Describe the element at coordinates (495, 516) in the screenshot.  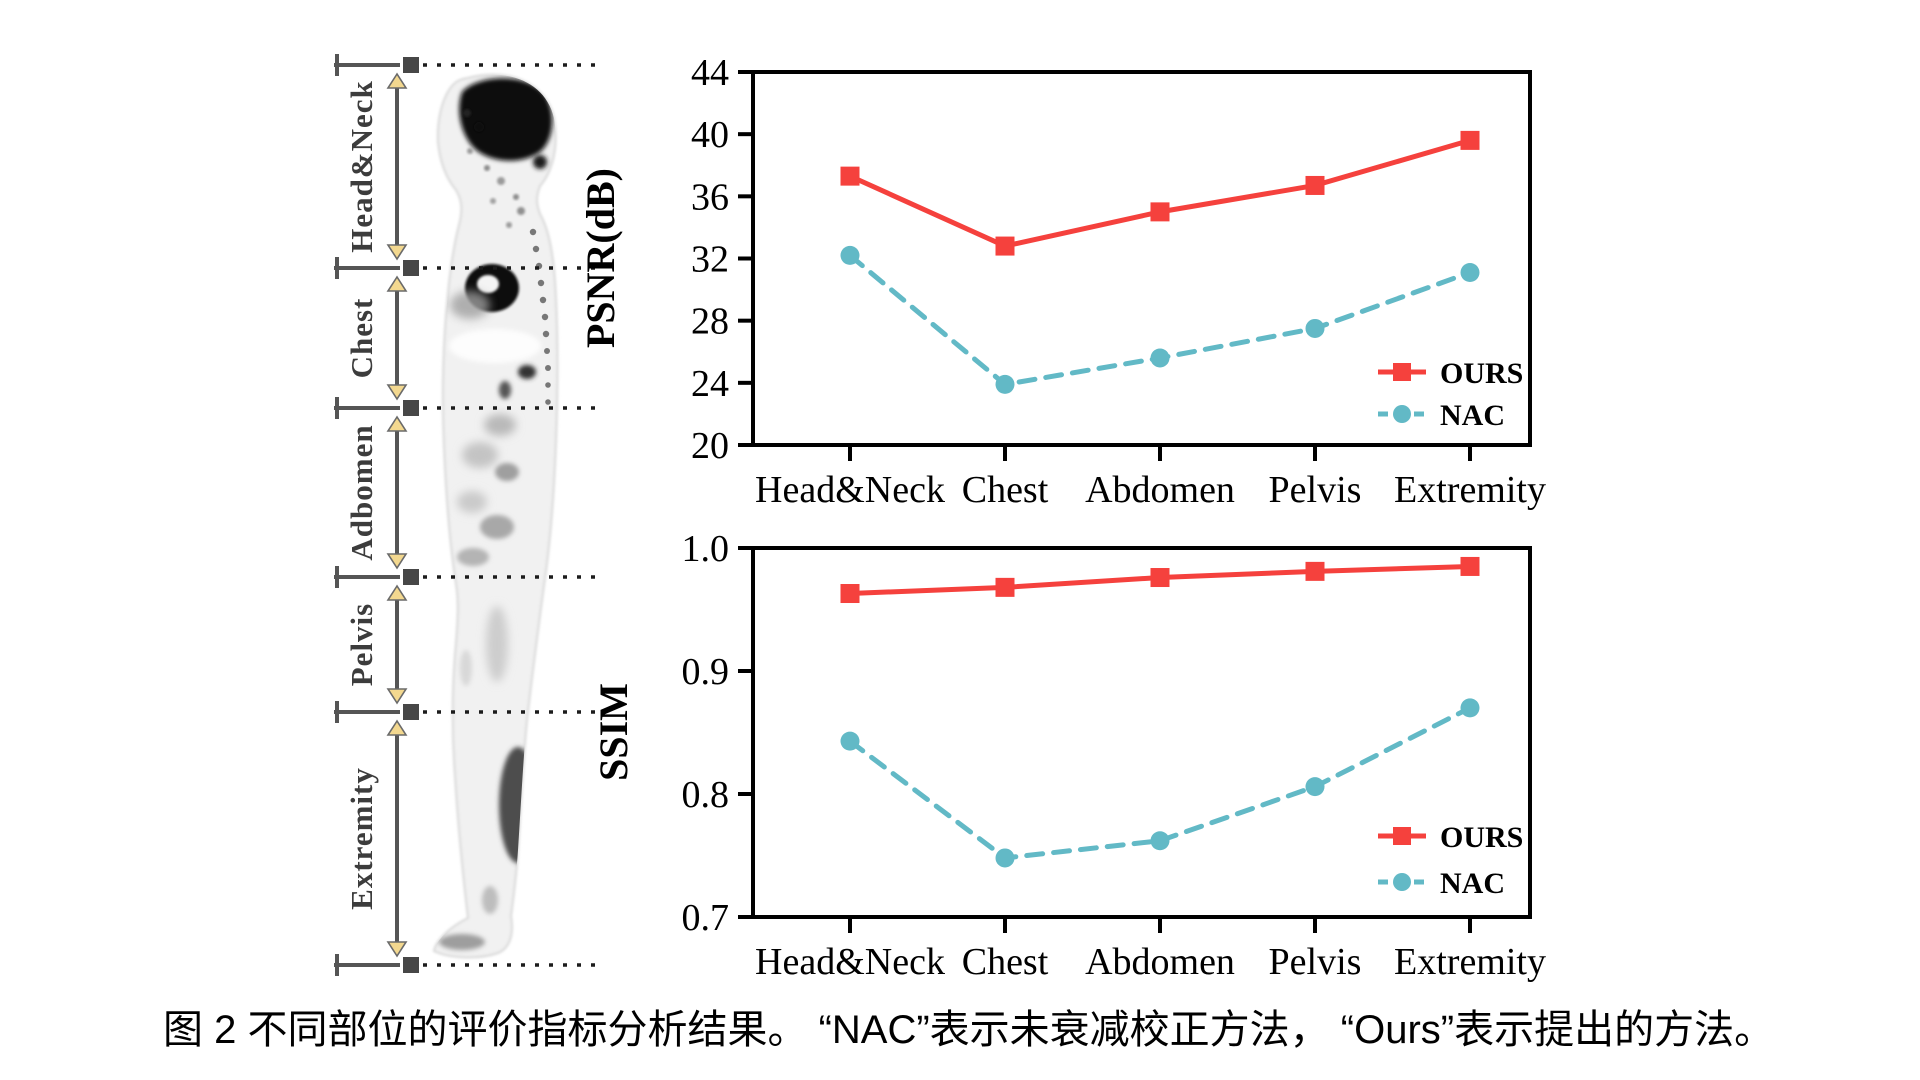
I see `pet-body-scan` at that location.